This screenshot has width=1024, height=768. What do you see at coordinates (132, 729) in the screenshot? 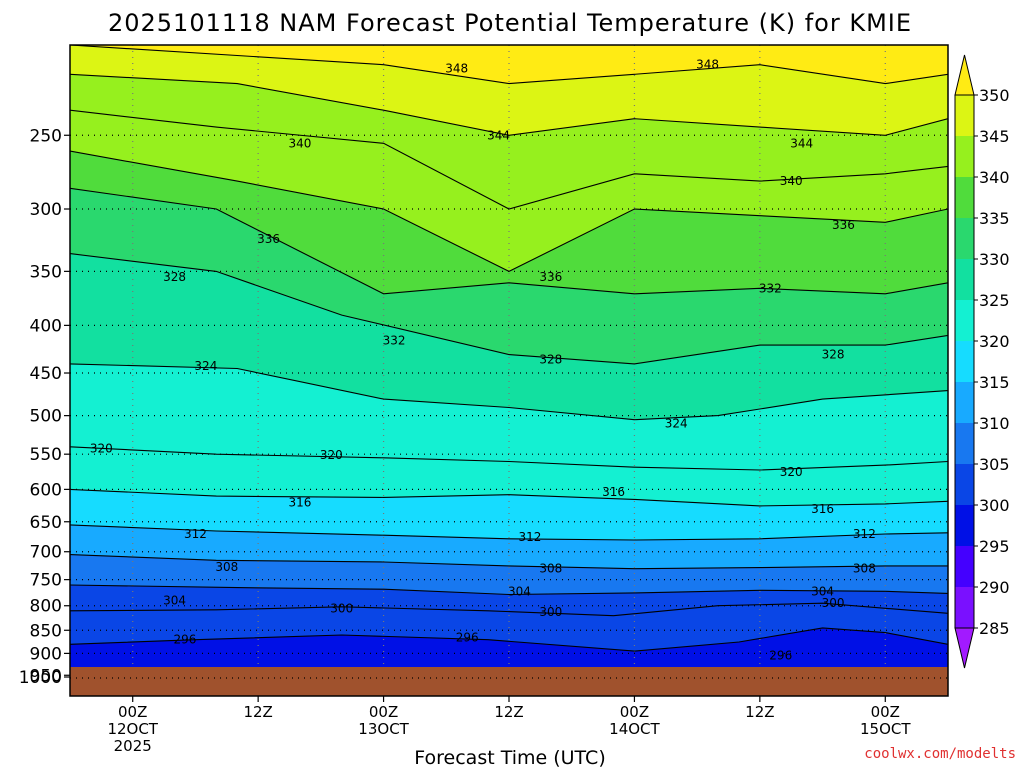
I see `x-tick-label: 12OCT` at bounding box center [132, 729].